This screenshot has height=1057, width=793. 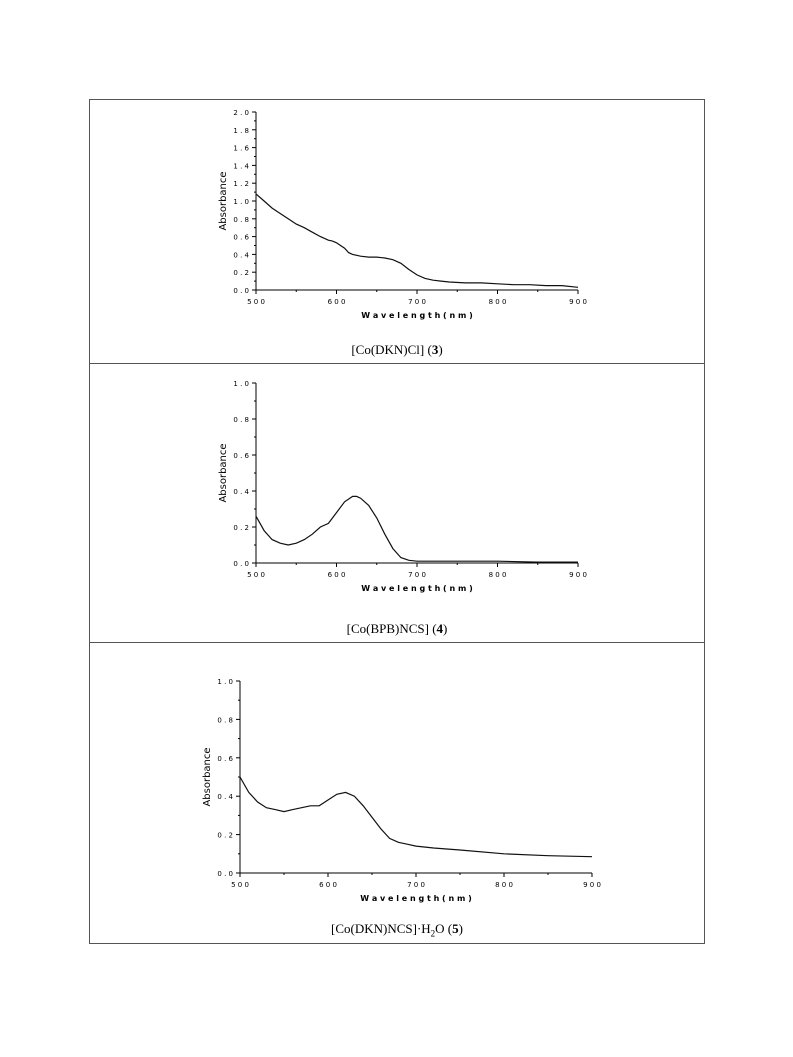 What do you see at coordinates (241, 184) in the screenshot?
I see `y-tick-label: 1 . 2` at bounding box center [241, 184].